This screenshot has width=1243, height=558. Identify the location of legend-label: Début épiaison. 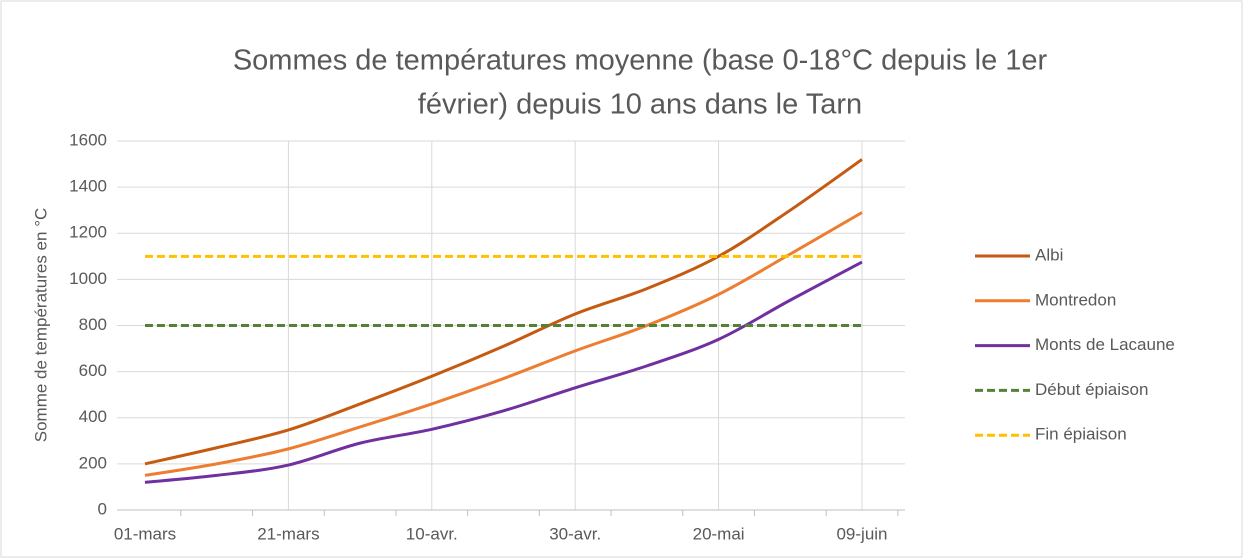
(1091, 389).